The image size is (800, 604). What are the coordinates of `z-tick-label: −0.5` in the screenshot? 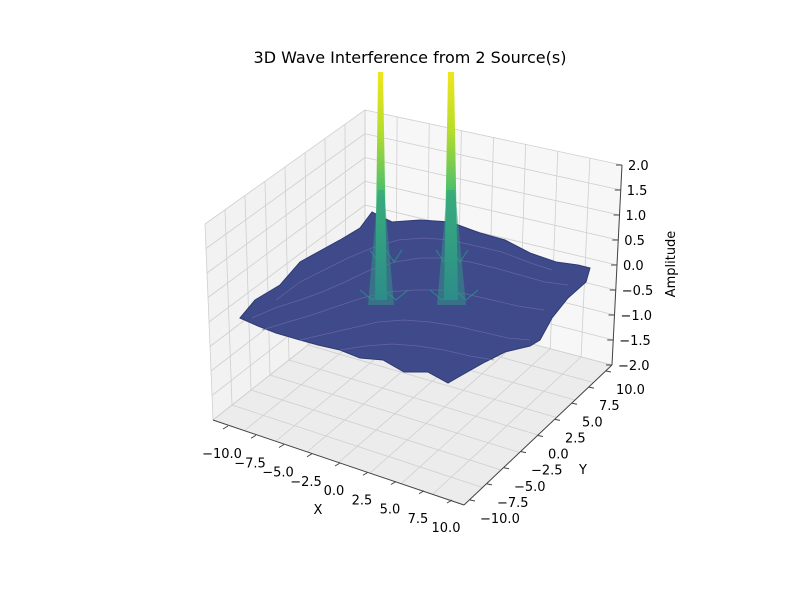 It's located at (638, 291).